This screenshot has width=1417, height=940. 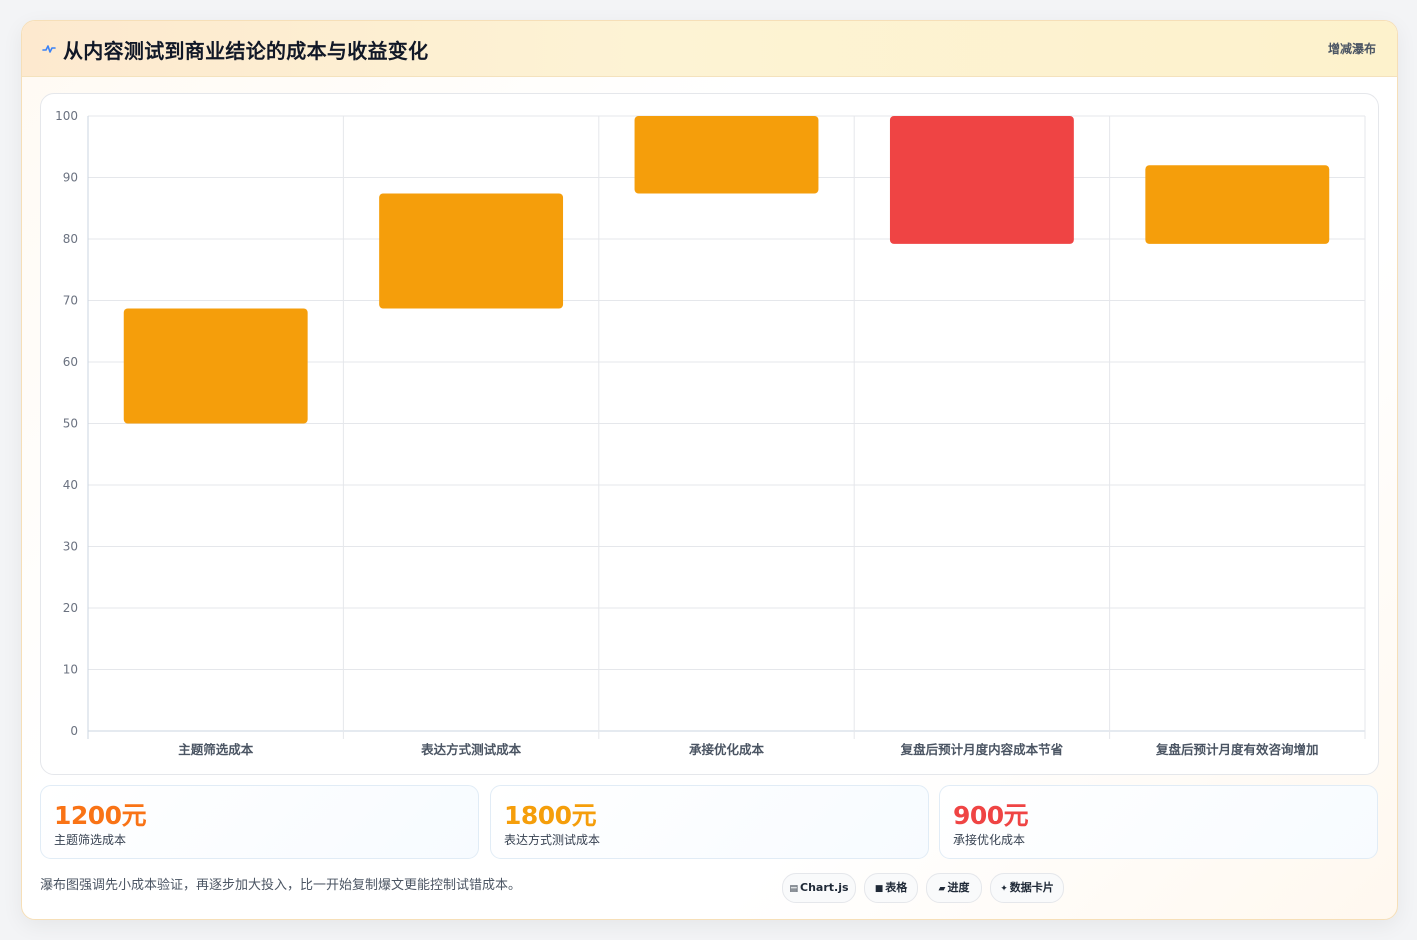 What do you see at coordinates (90, 840) in the screenshot?
I see `stat-label: 主题筛选成本` at bounding box center [90, 840].